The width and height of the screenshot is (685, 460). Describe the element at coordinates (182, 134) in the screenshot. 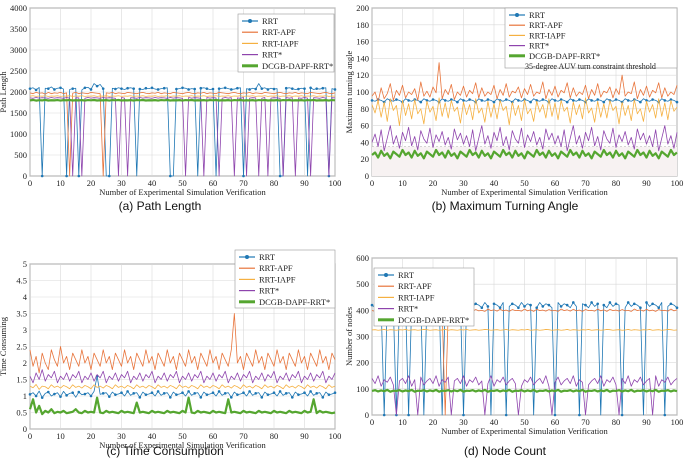

I see `series-line-rrt-apf` at that location.